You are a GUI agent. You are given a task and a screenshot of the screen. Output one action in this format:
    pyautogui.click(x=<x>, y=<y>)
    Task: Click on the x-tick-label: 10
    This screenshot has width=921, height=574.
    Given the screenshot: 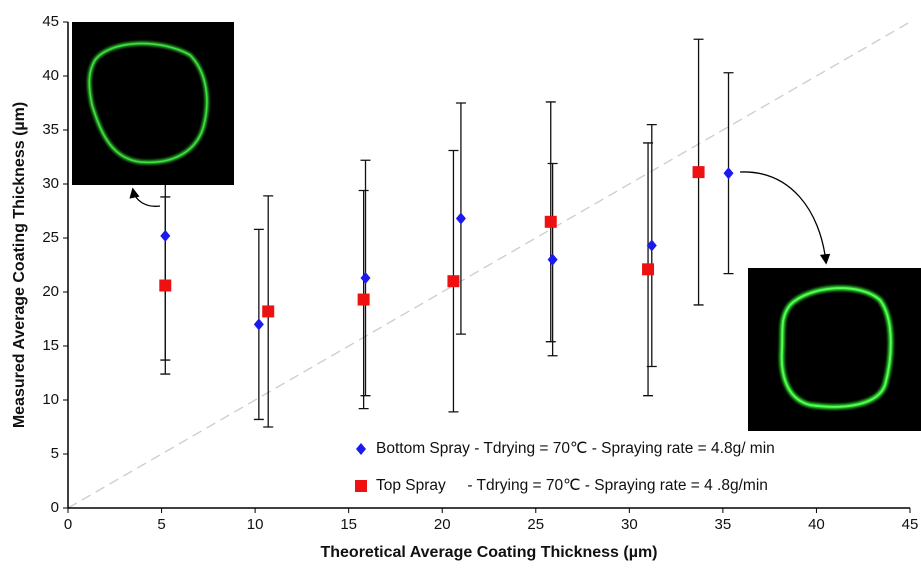 What is the action you would take?
    pyautogui.click(x=255, y=524)
    